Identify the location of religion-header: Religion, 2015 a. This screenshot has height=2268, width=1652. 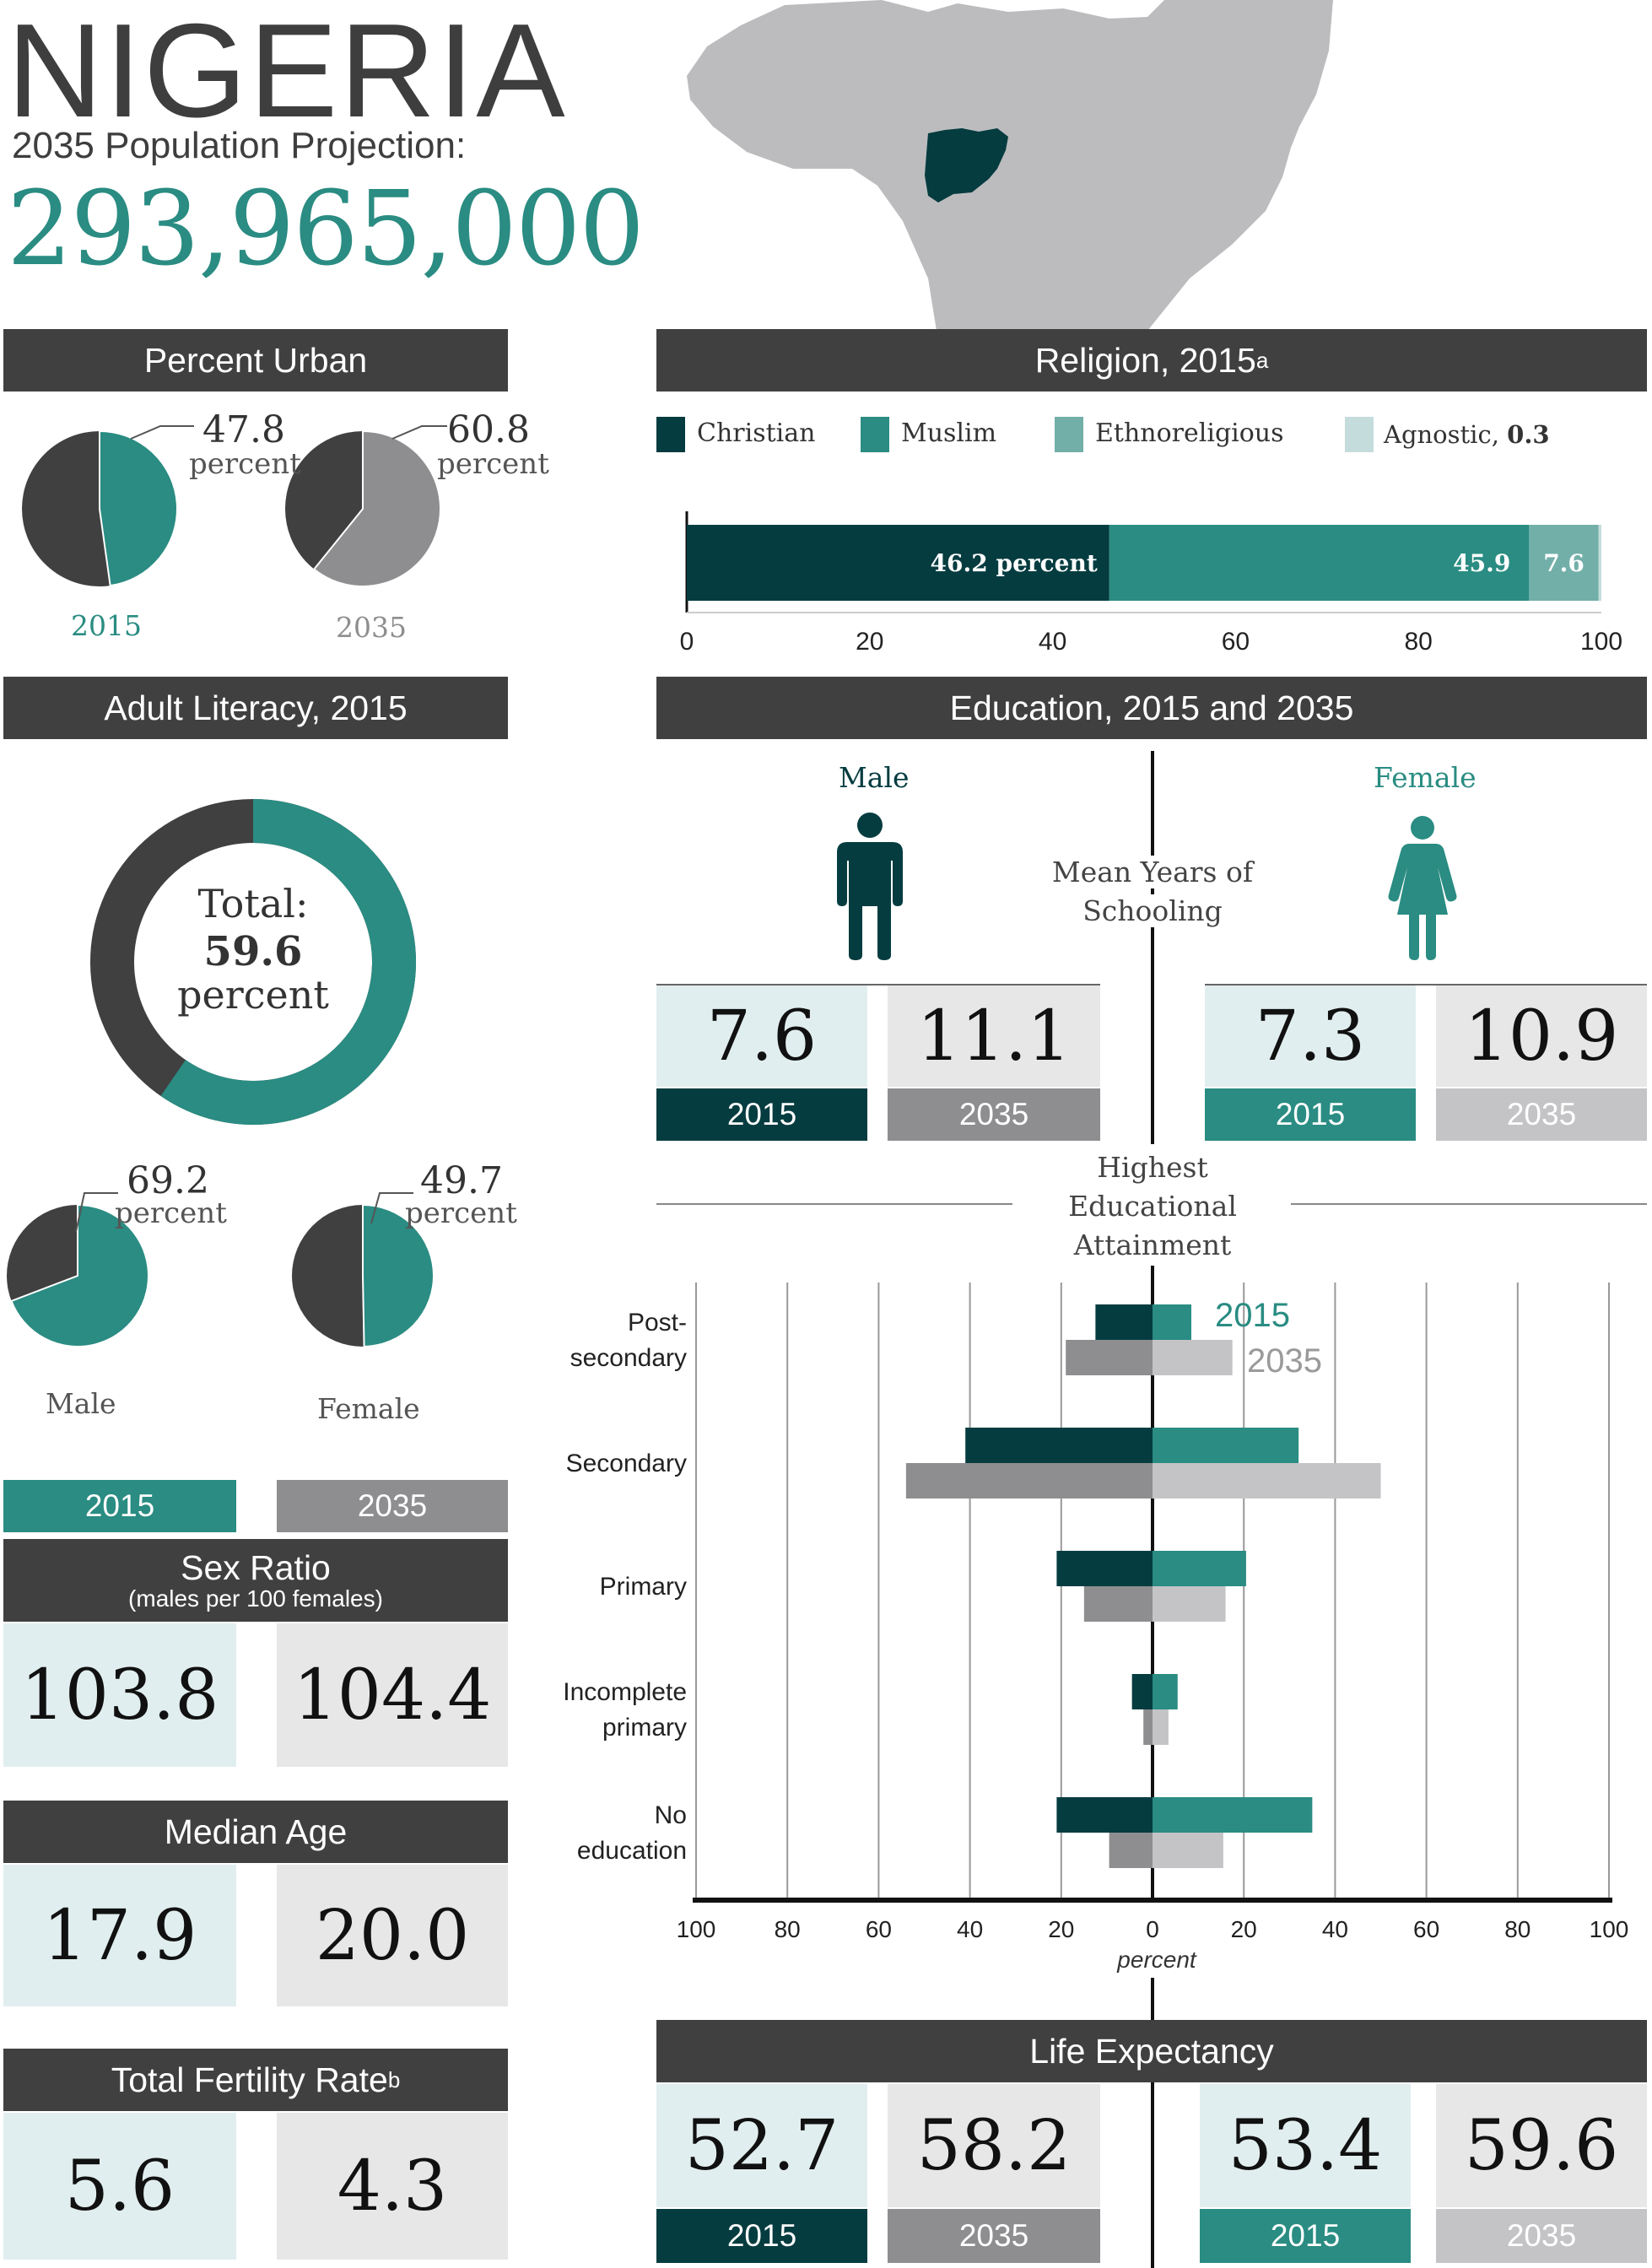
(1151, 360).